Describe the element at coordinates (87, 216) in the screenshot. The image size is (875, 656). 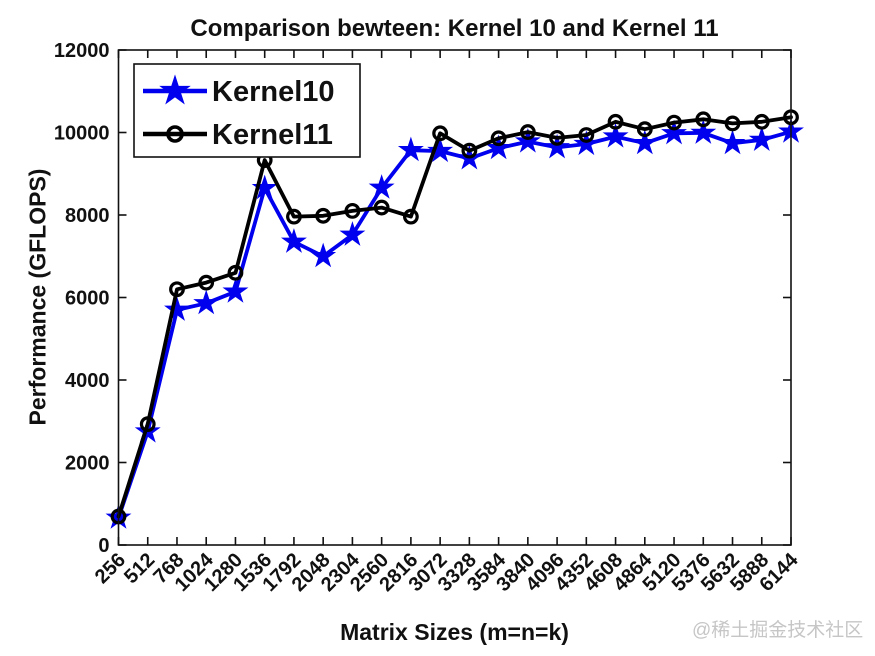
I see `y-tick-label: 8000` at that location.